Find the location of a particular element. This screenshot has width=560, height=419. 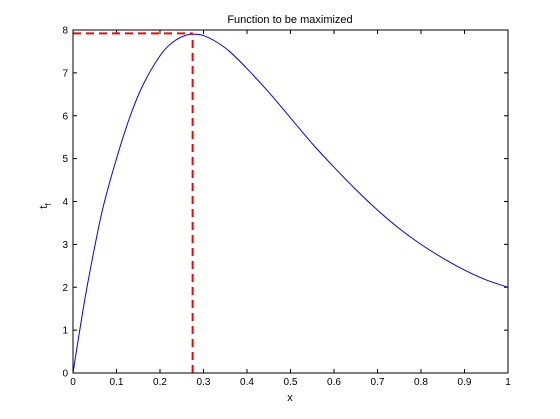

y-tick-label: 4 is located at coordinates (65, 202).